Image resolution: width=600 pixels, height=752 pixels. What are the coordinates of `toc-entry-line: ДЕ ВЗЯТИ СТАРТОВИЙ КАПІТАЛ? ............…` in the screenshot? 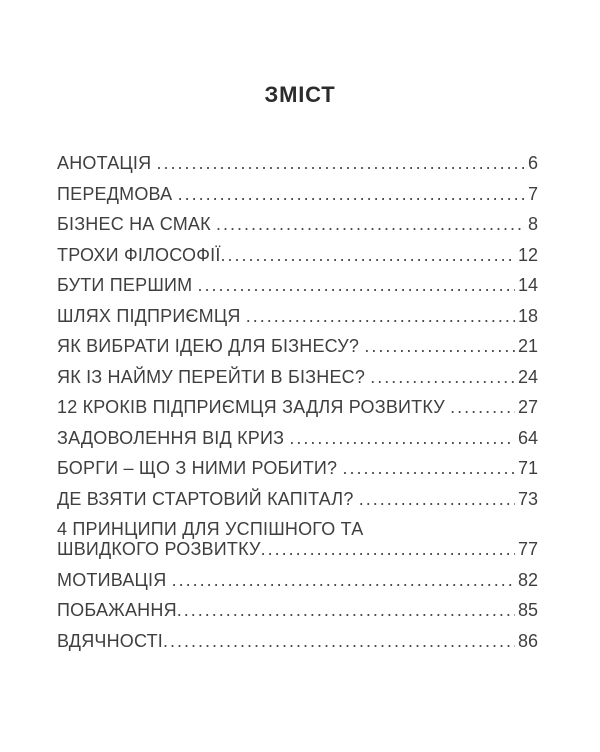 It's located at (297, 499).